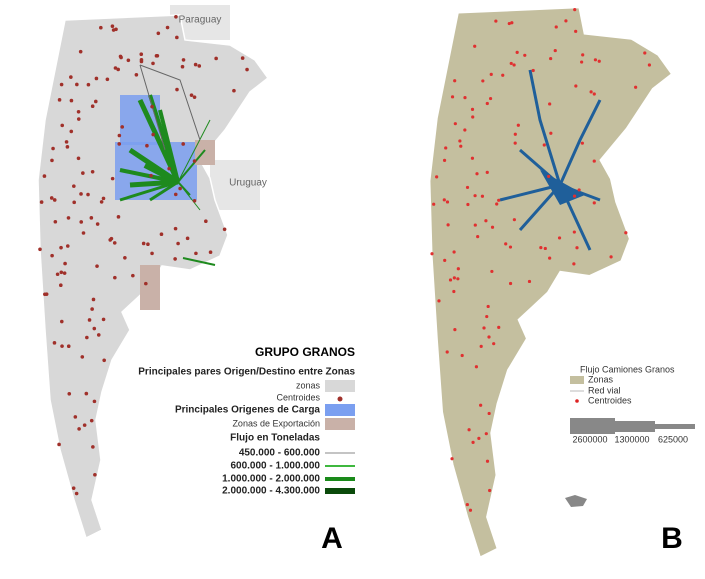 This screenshot has width=705, height=579. Describe the element at coordinates (280, 453) in the screenshot. I see `legend-item: 450.000 - 600.000` at that location.